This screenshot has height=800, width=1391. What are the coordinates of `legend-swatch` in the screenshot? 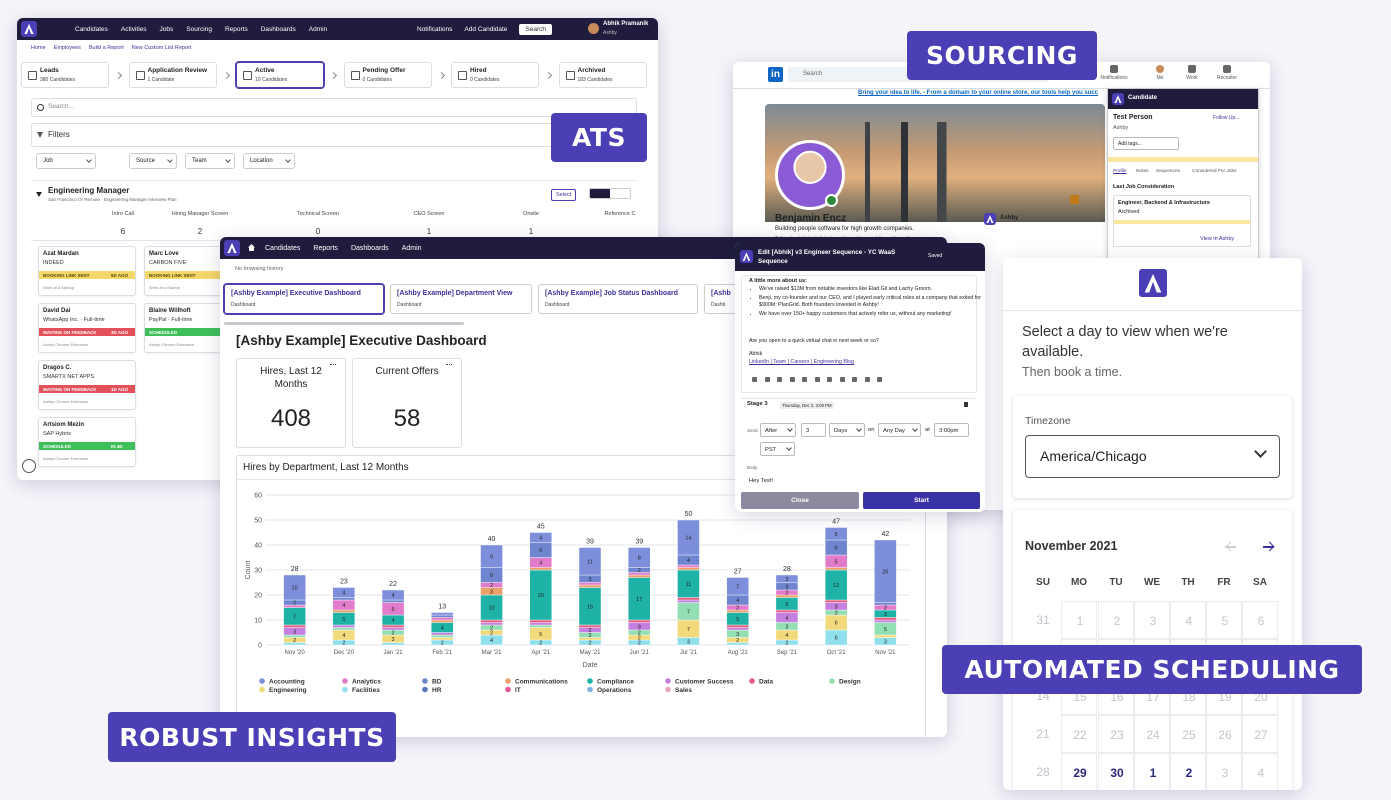 It's located at (345, 681).